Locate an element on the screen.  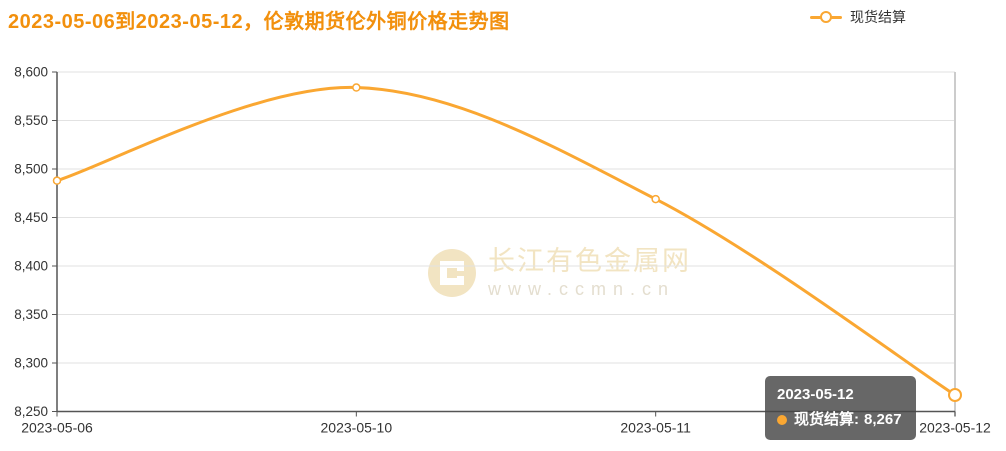
tooltip-series-label: 现货结算: is located at coordinates (826, 419).